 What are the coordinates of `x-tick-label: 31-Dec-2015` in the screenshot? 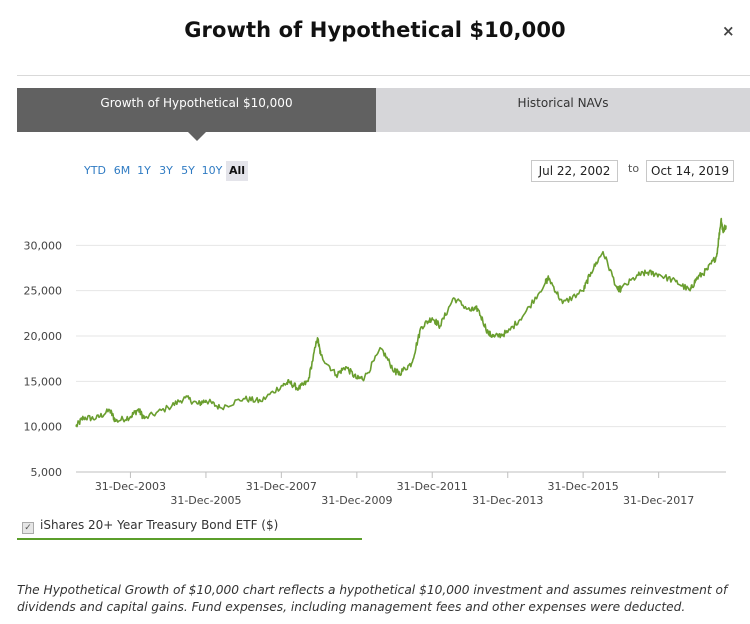 It's located at (583, 486).